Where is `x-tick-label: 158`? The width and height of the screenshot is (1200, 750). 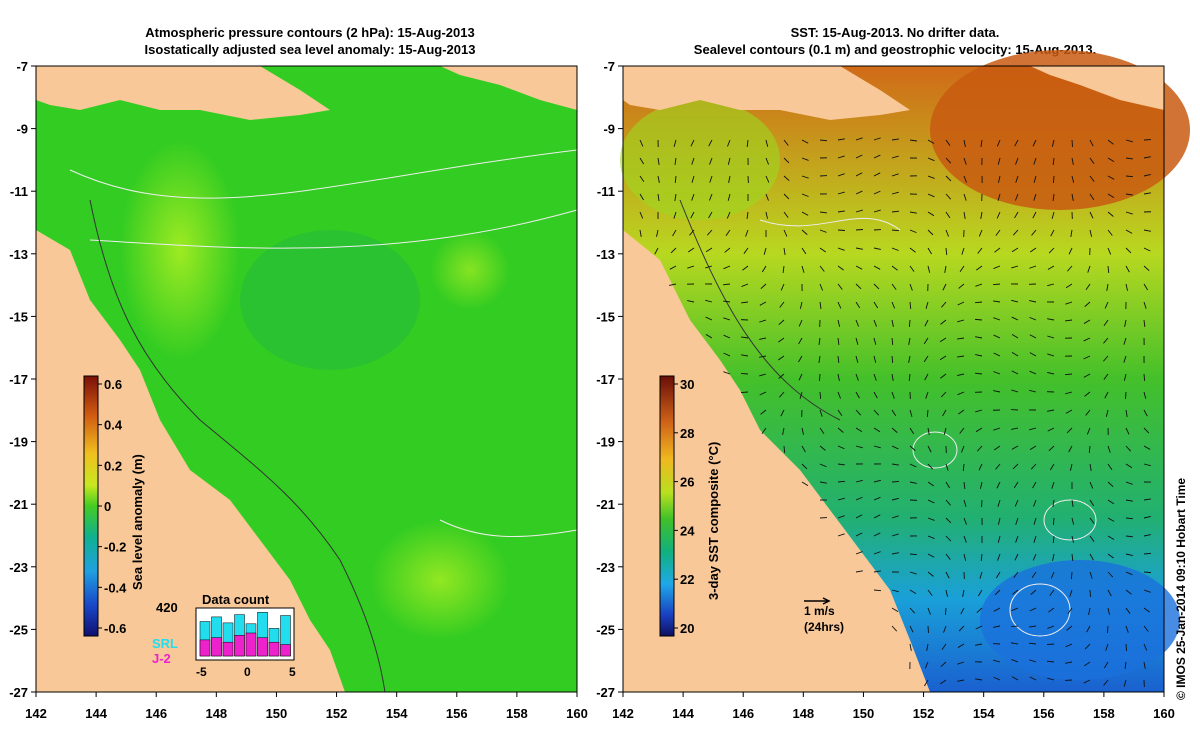 x-tick-label: 158 is located at coordinates (1104, 713).